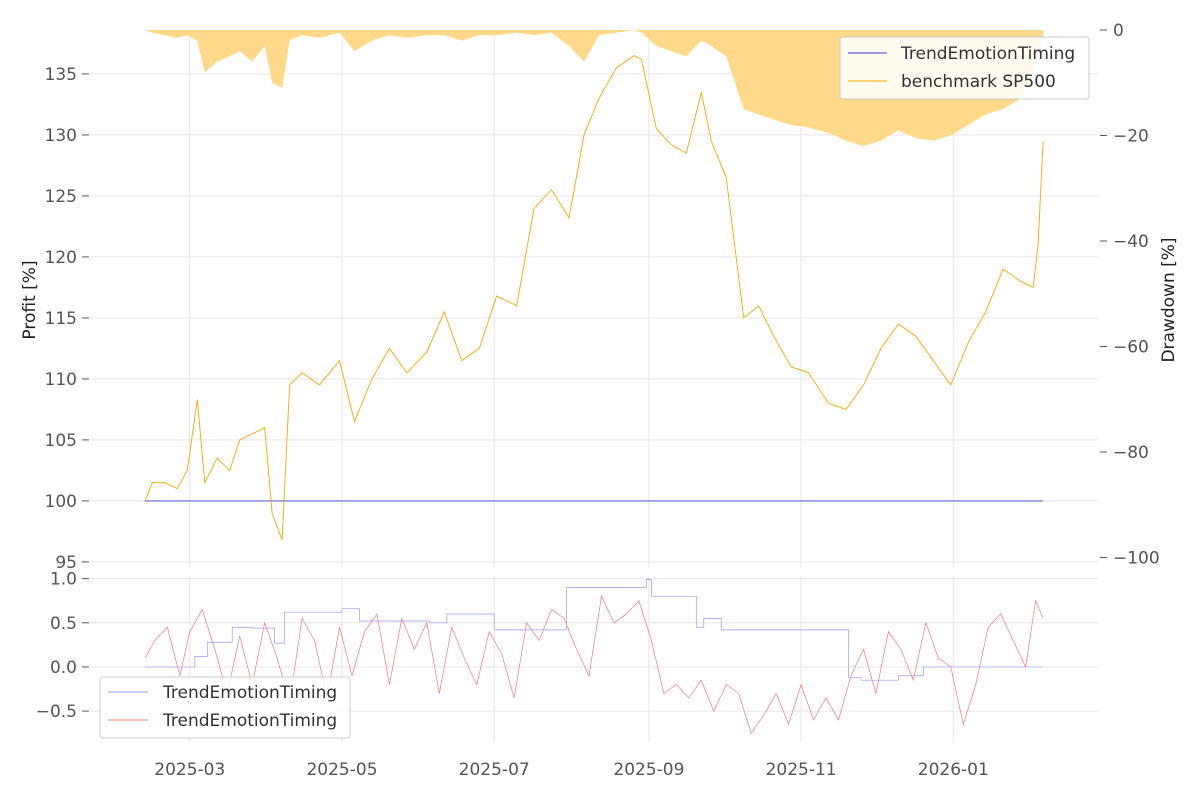 This screenshot has height=804, width=1200. Describe the element at coordinates (1118, 31) in the screenshot. I see `y2-tick-label: 0` at that location.